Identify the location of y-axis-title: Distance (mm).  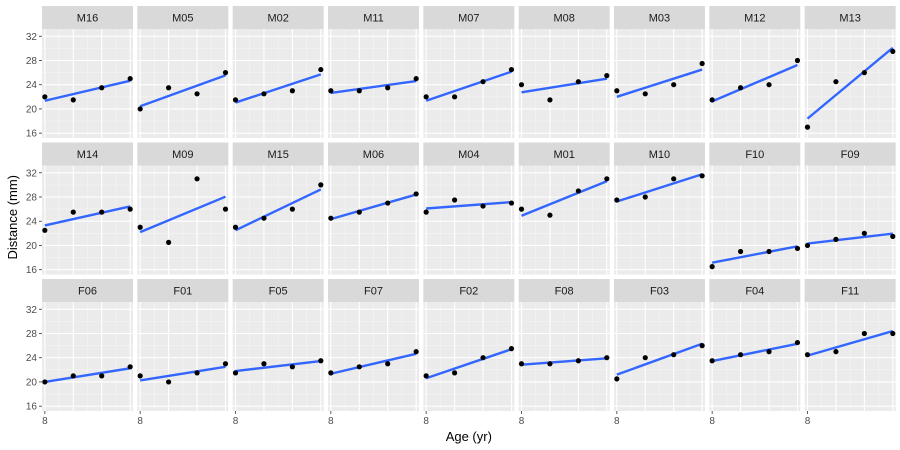
(12, 217).